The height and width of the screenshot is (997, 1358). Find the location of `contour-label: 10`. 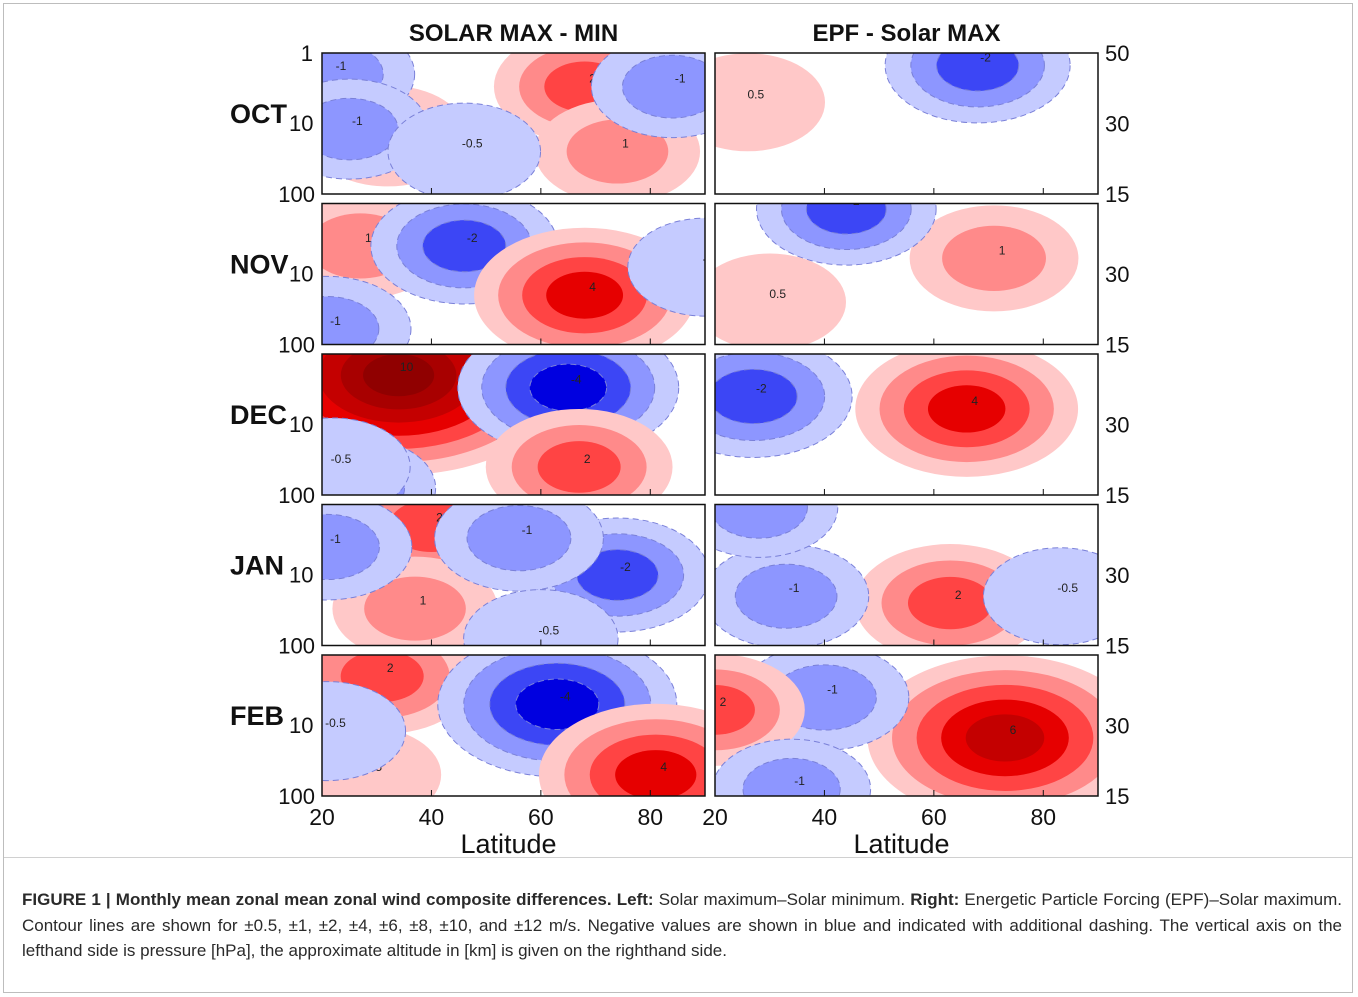

contour-label: 10 is located at coordinates (407, 367).